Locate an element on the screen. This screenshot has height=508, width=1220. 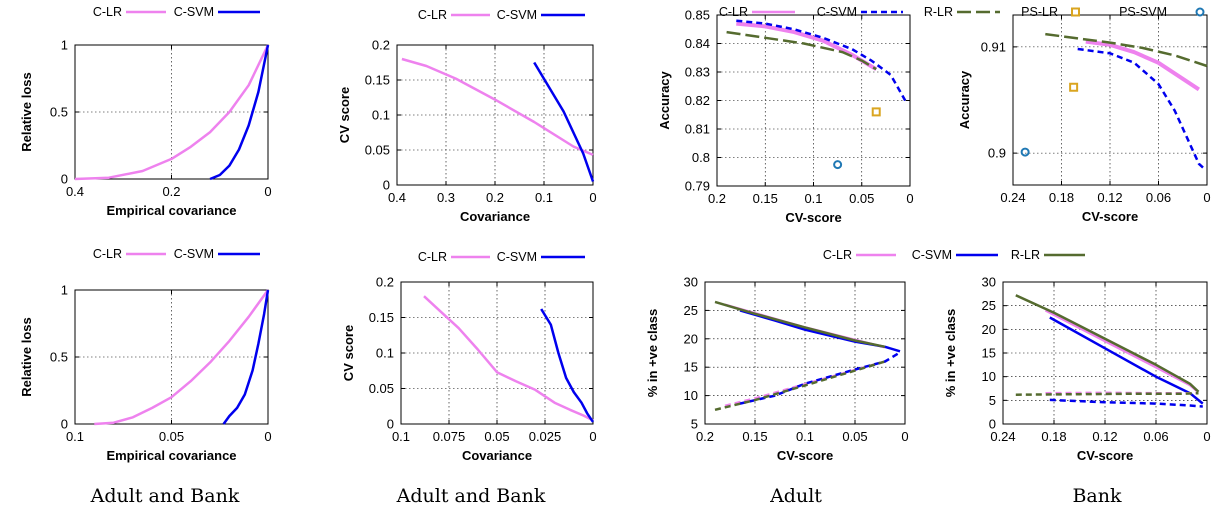
caption-4: Bank is located at coordinates (1097, 496).